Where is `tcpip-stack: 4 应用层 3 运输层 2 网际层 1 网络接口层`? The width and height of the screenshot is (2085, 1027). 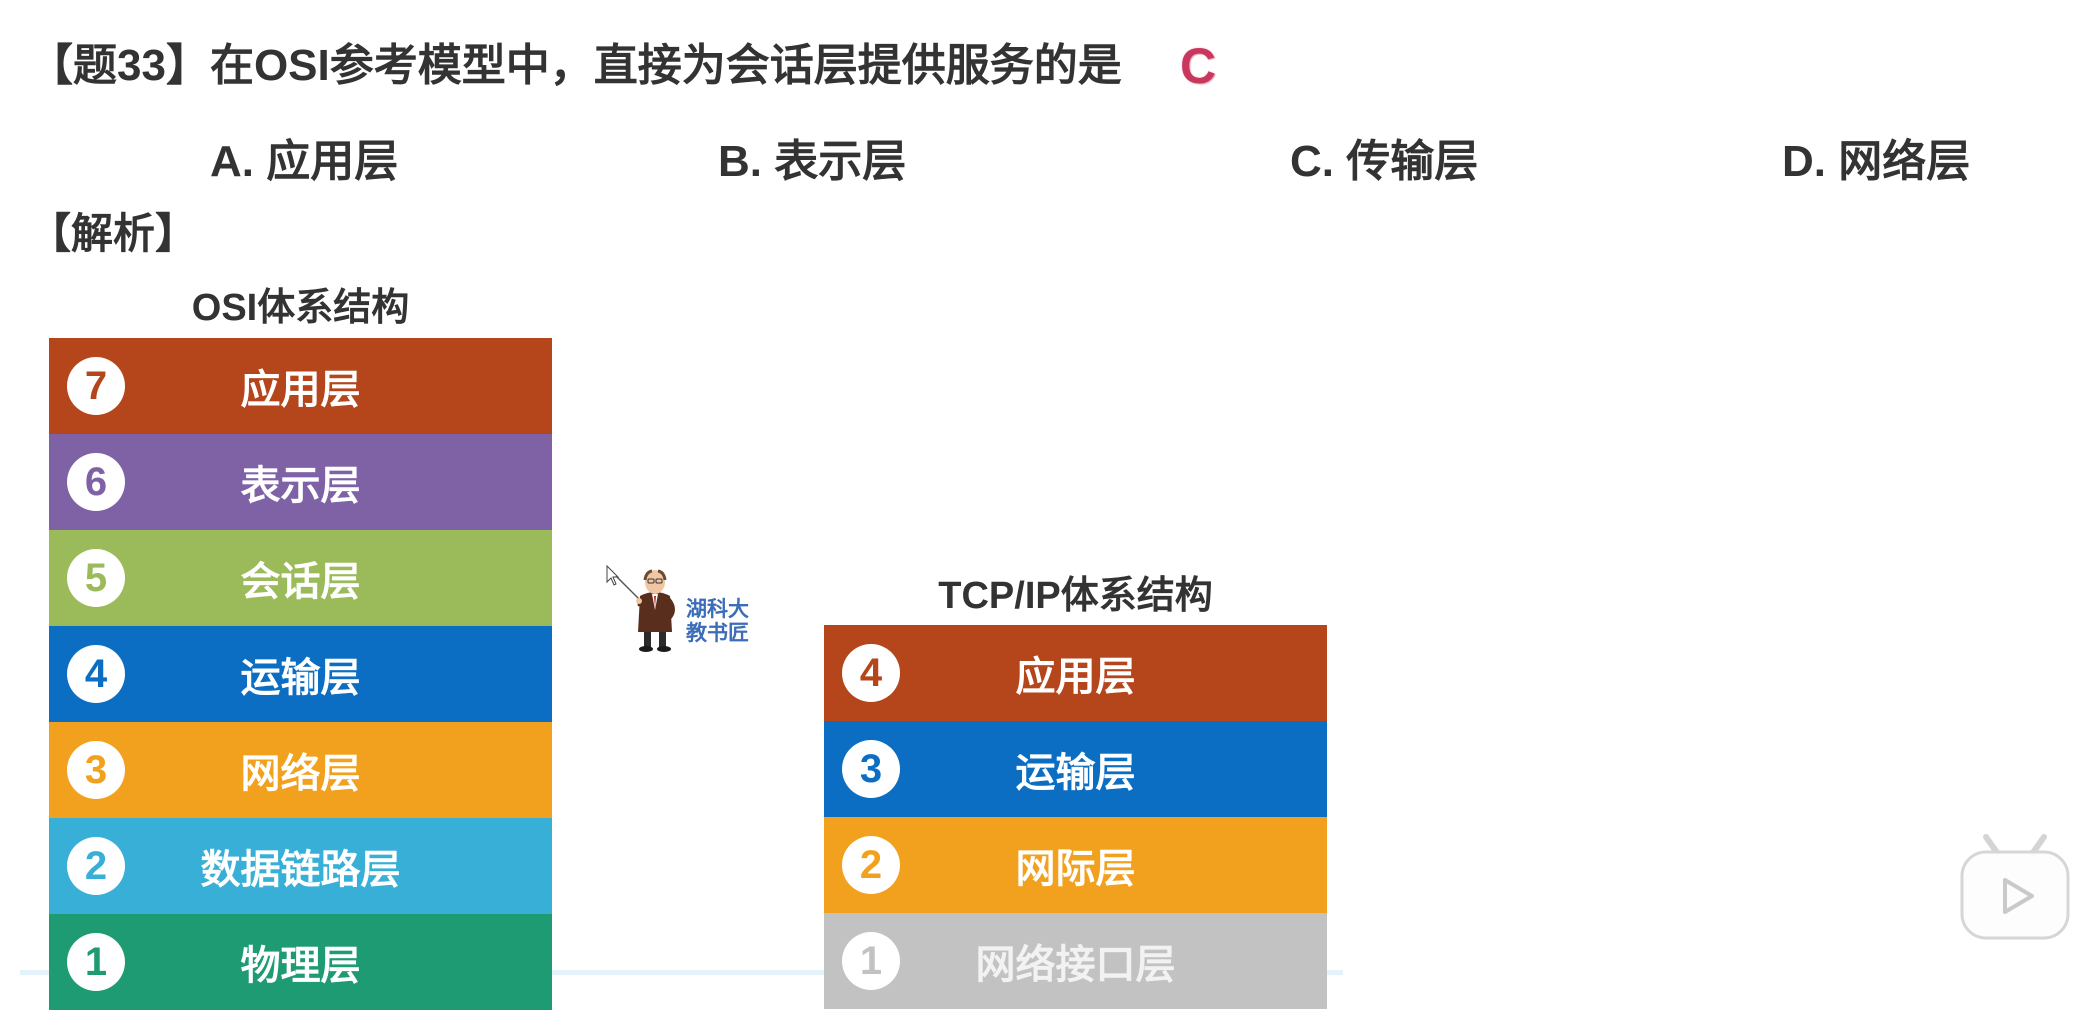
tcpip-stack: 4 应用层 3 运输层 2 网际层 1 网络接口层 is located at coordinates (1075, 817).